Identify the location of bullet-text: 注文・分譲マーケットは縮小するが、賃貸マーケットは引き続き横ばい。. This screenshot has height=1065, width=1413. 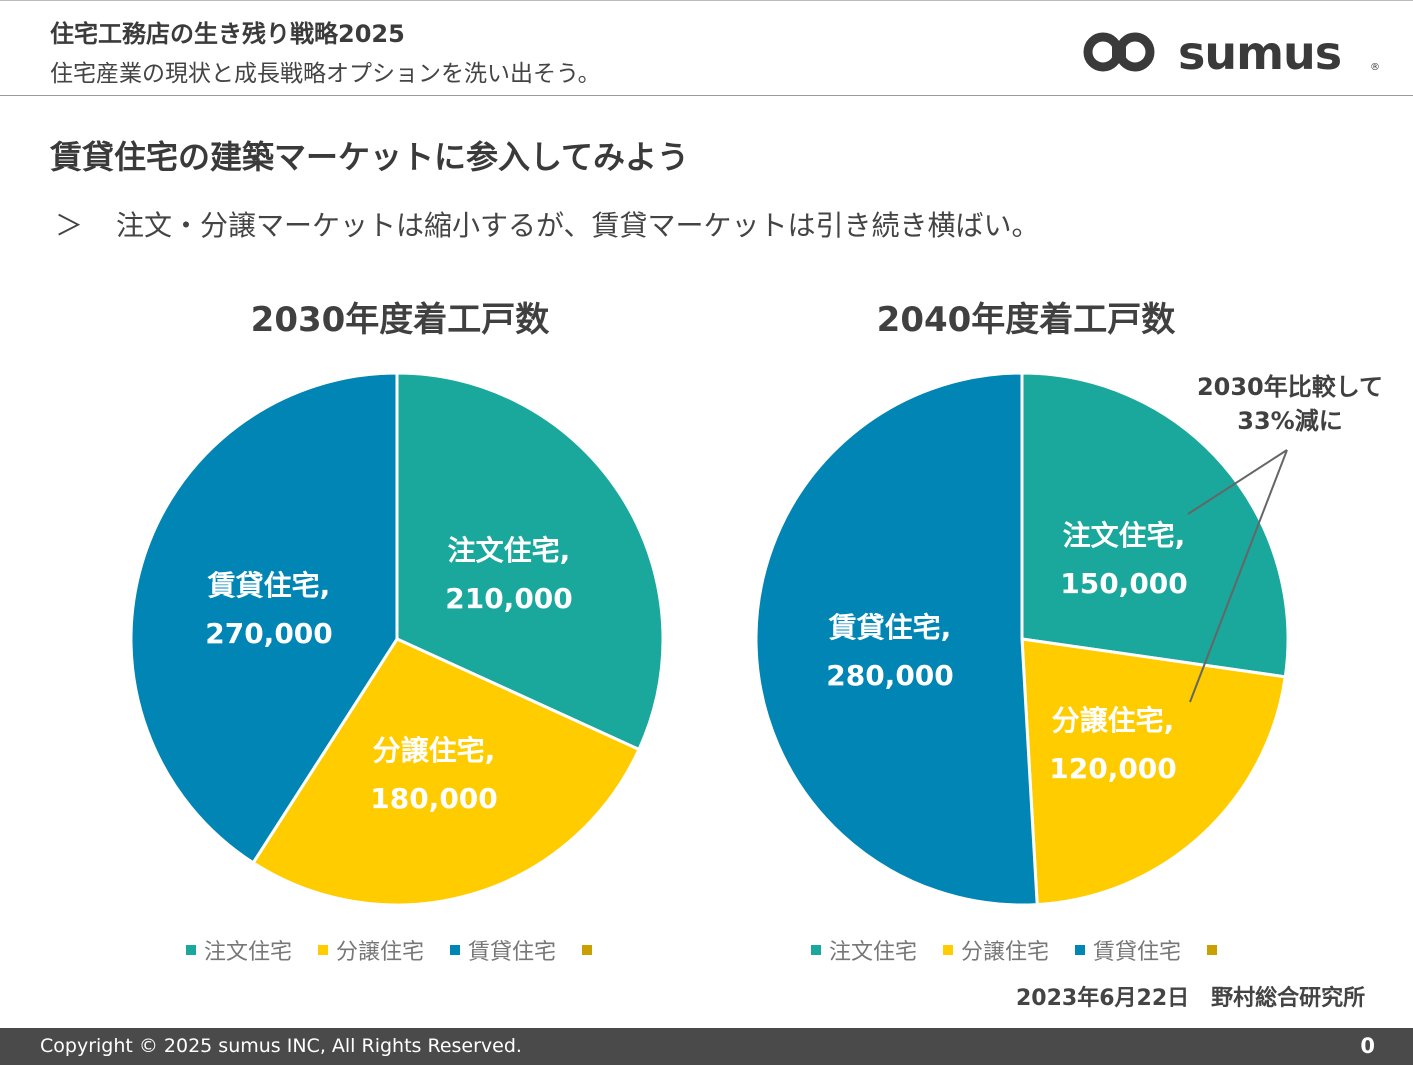
(578, 225).